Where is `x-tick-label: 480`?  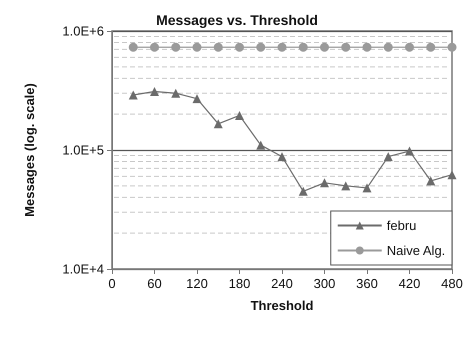 x-tick-label: 480 is located at coordinates (452, 283).